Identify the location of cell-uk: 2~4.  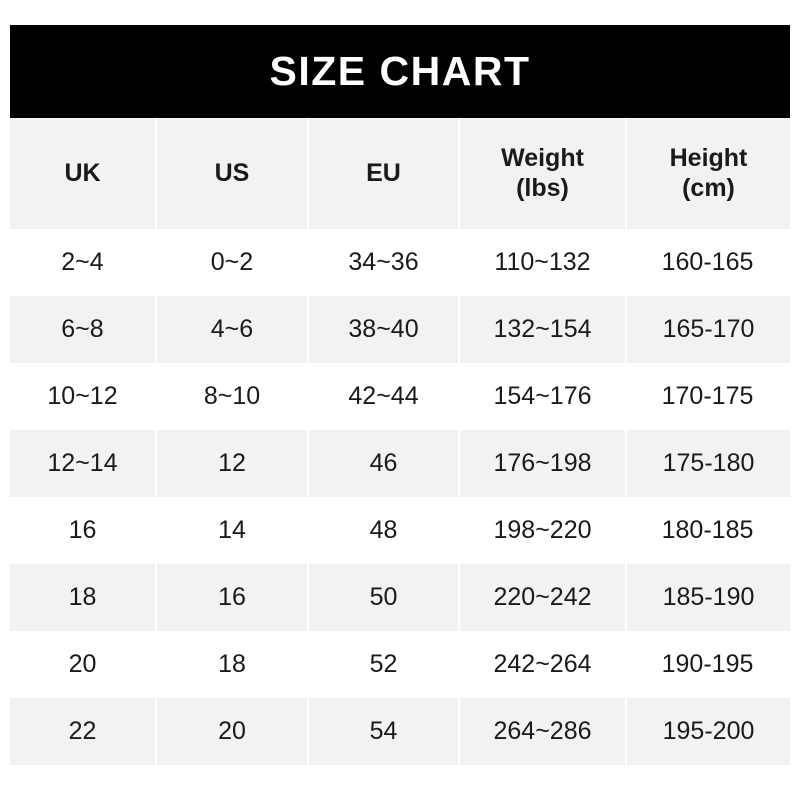
(83, 262).